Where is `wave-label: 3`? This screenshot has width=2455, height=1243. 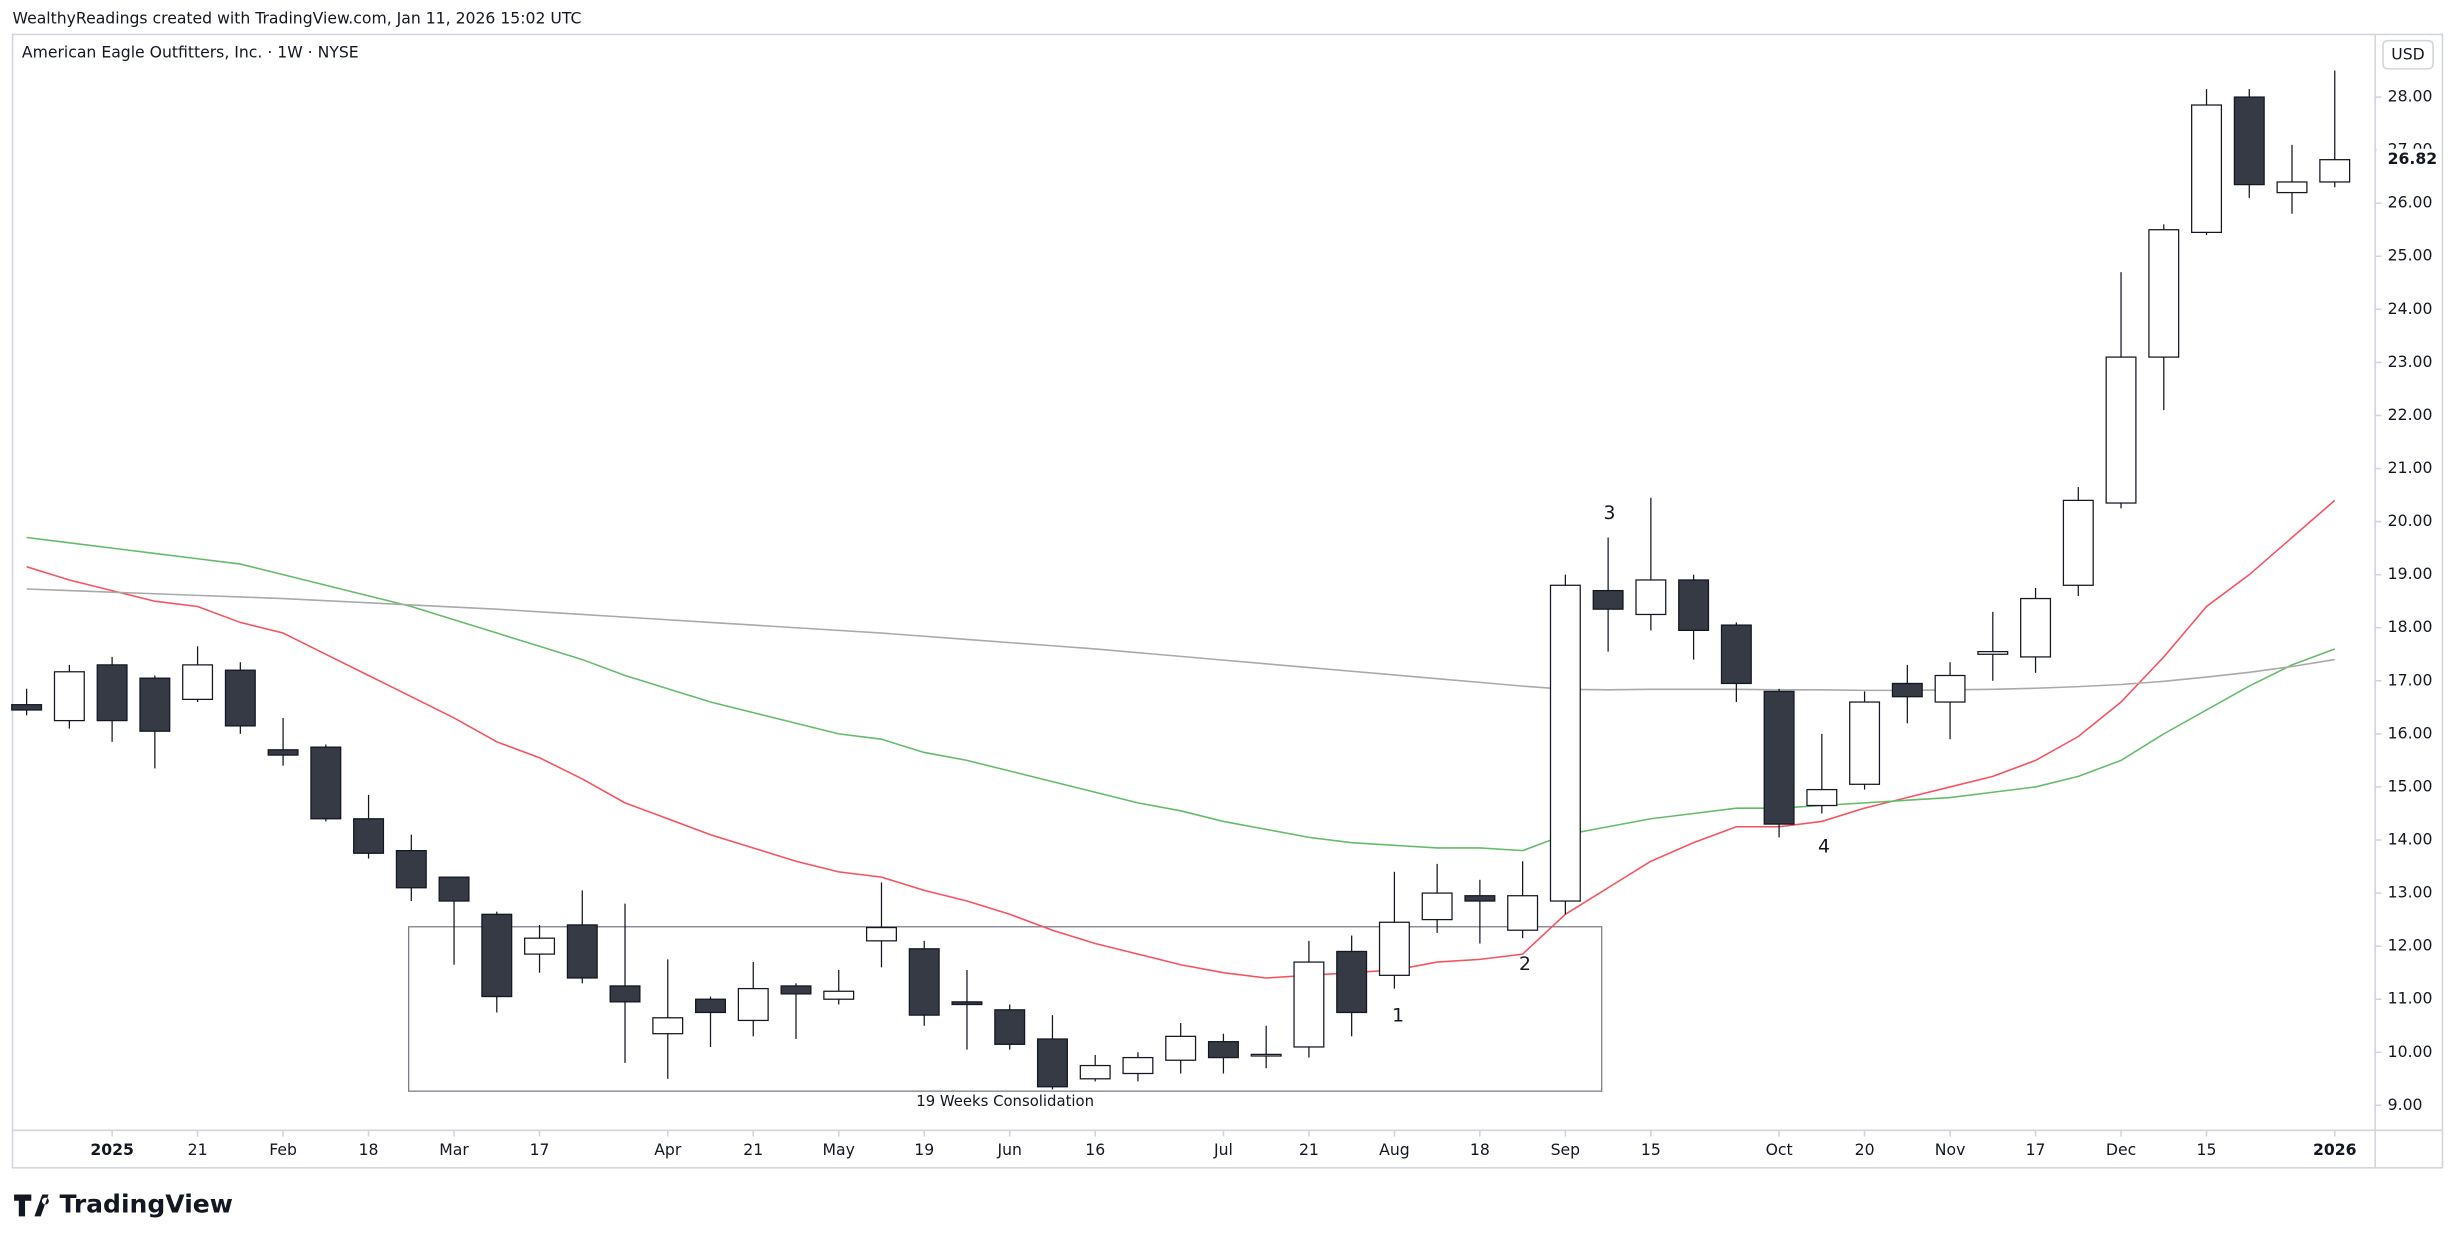 wave-label: 3 is located at coordinates (1610, 513).